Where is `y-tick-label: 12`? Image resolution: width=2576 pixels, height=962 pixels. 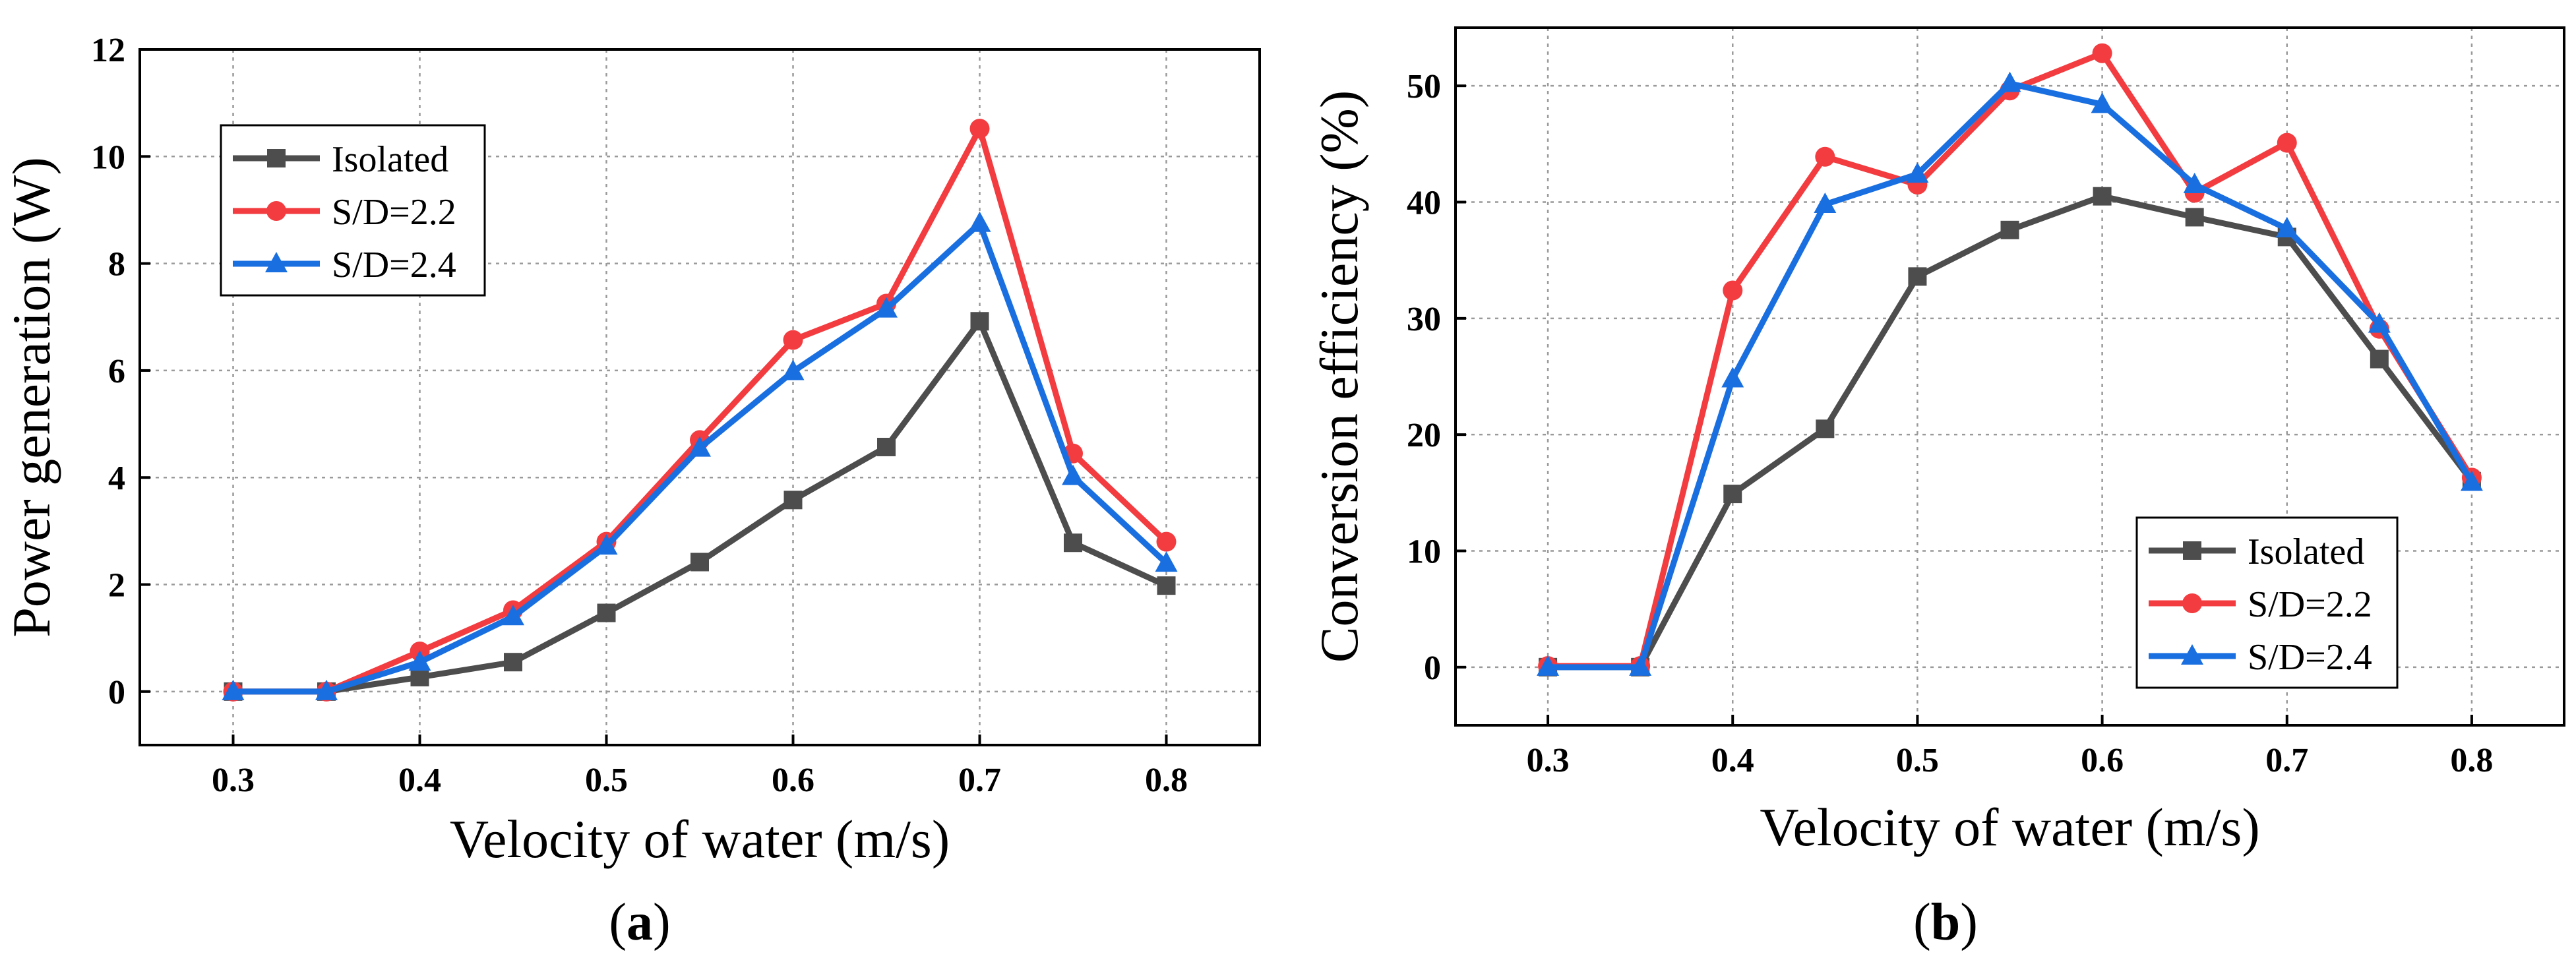
y-tick-label: 12 is located at coordinates (108, 50).